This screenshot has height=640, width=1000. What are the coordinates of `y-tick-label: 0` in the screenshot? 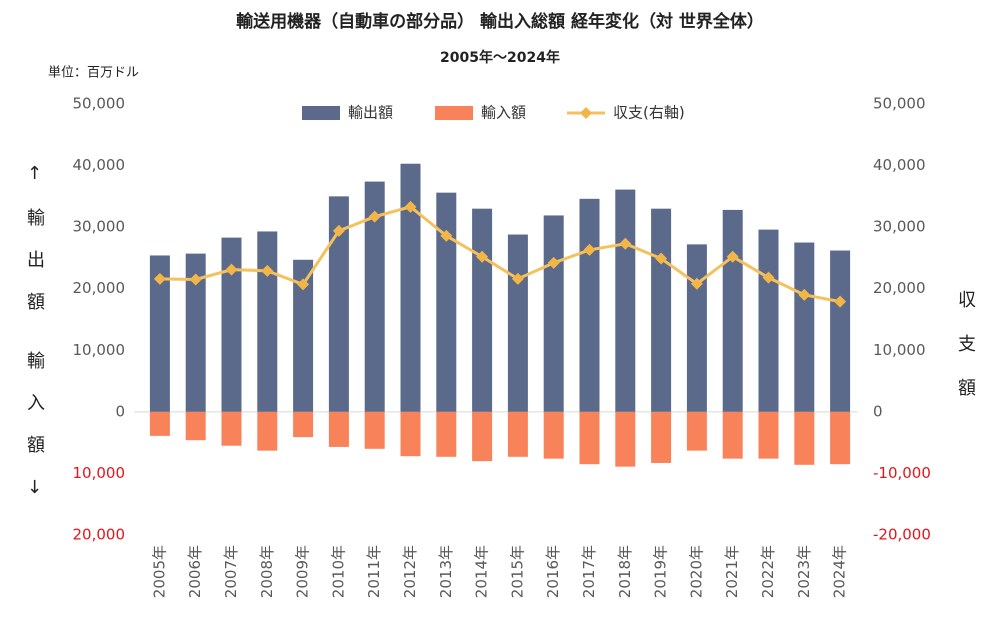 It's located at (120, 411).